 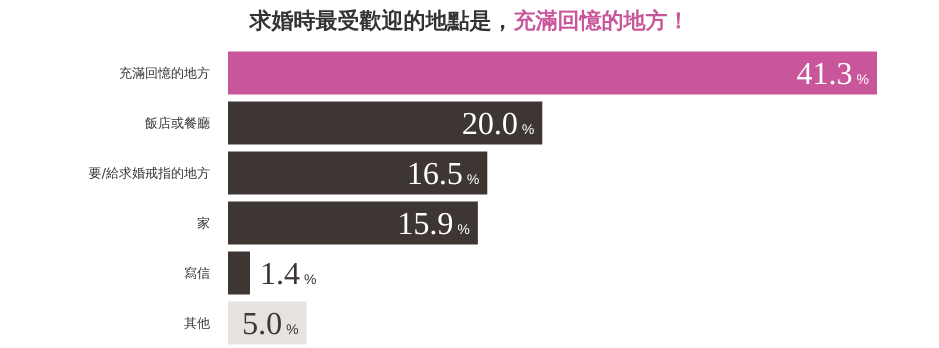 What do you see at coordinates (164, 74) in the screenshot?
I see `y-tick-label: 充滿回憶的地方` at bounding box center [164, 74].